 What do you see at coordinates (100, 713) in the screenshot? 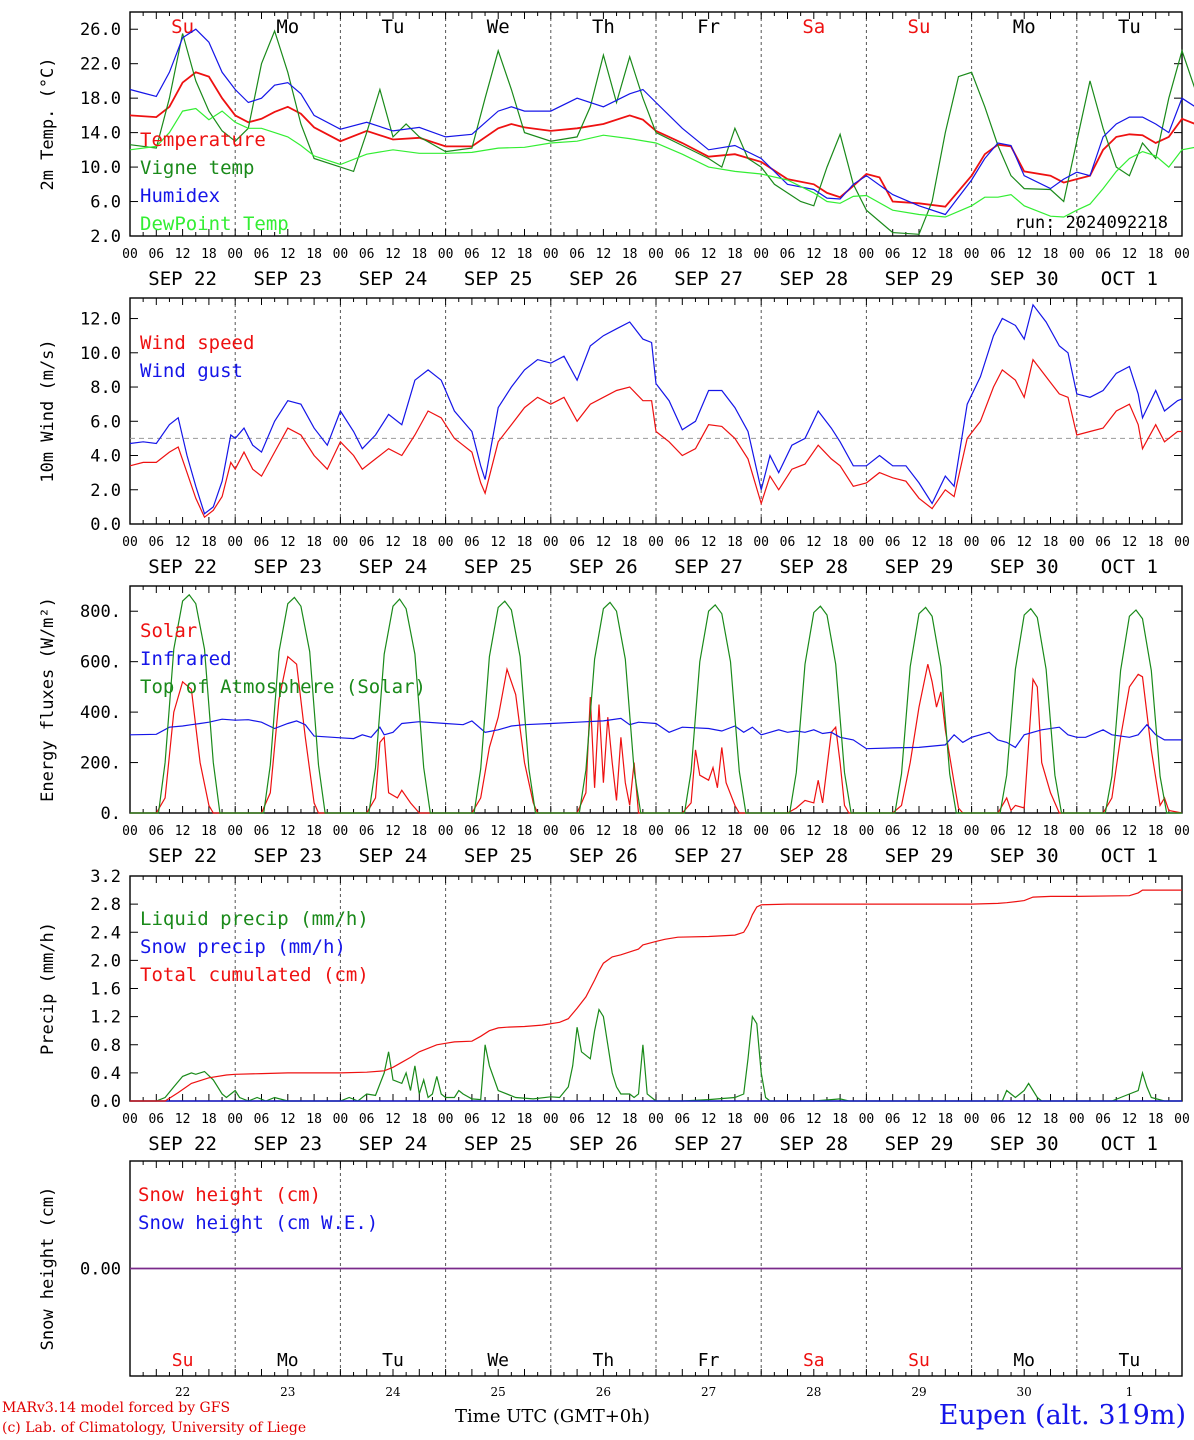
I see `y-tick-label: 400.` at bounding box center [100, 713].